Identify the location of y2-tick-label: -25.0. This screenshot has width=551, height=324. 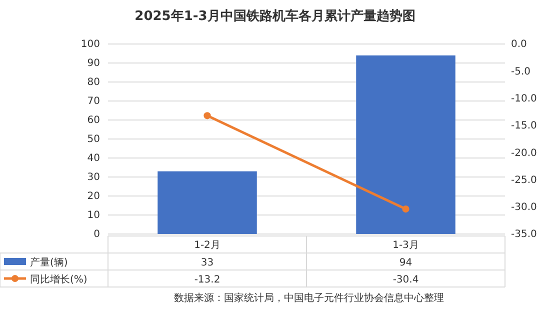
(524, 180).